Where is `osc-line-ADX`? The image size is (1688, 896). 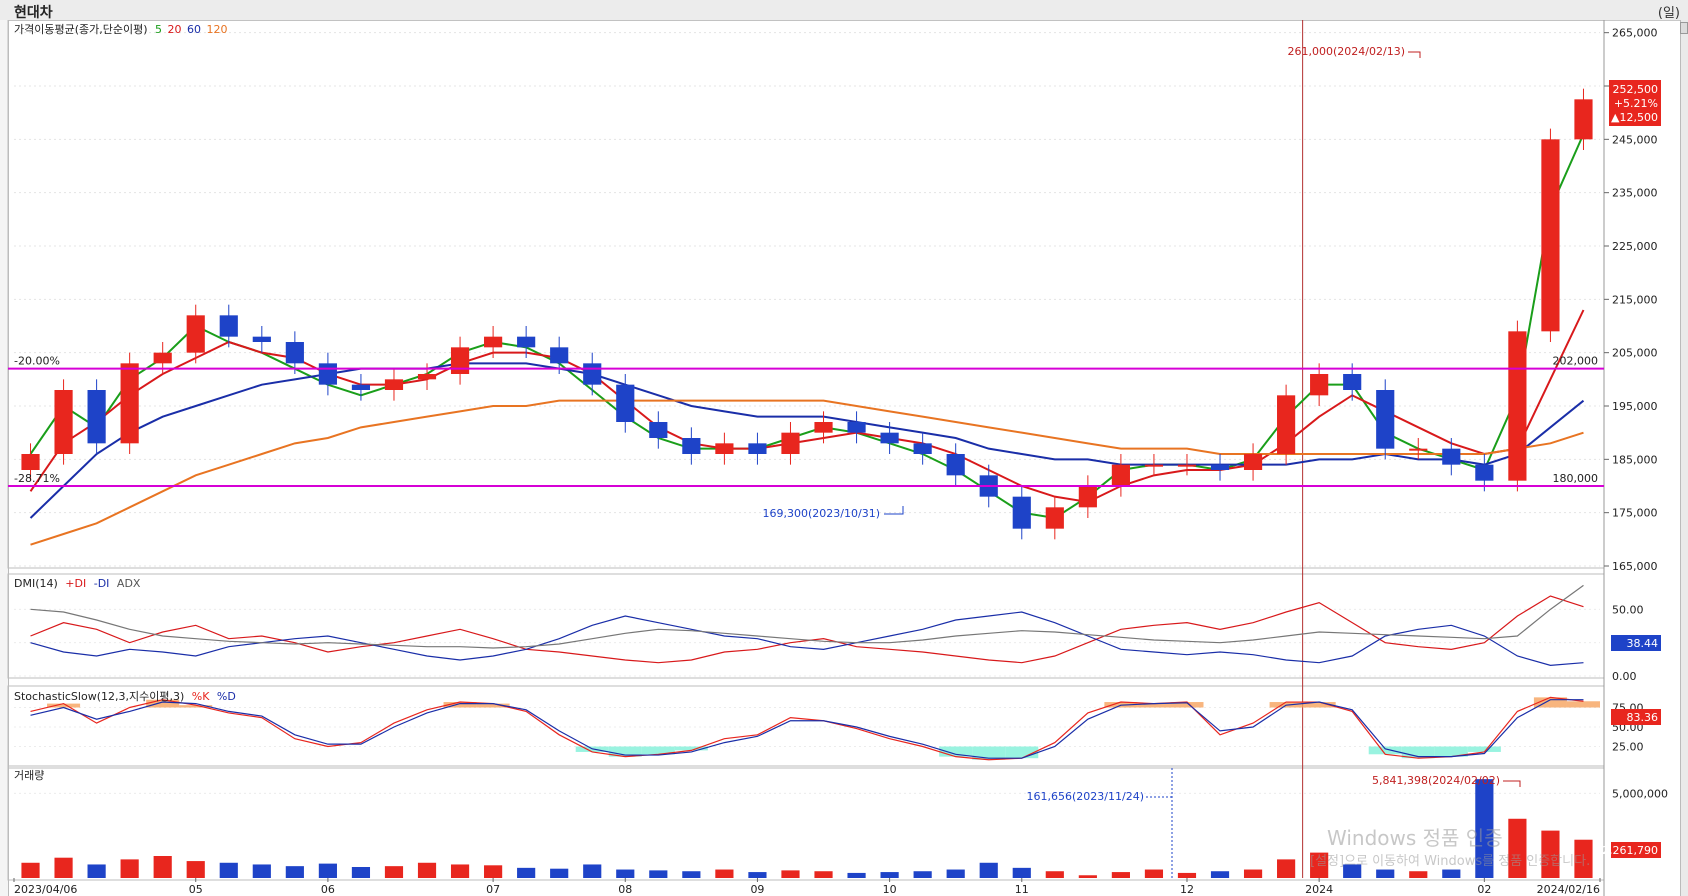
osc-line-ADX is located at coordinates (807, 616).